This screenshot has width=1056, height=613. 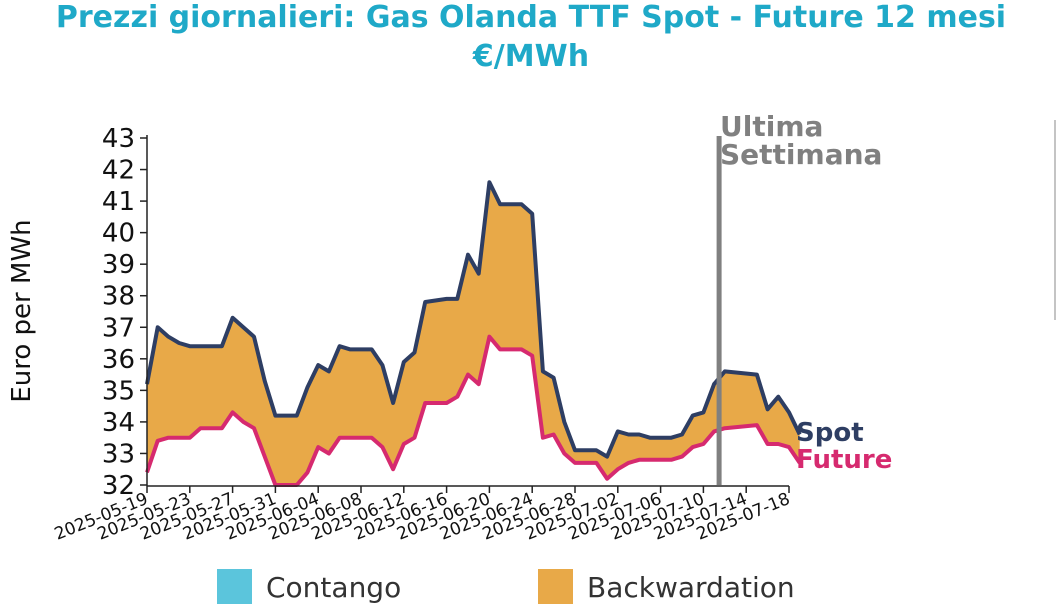 I want to click on future-series-label: Future, so click(x=844, y=460).